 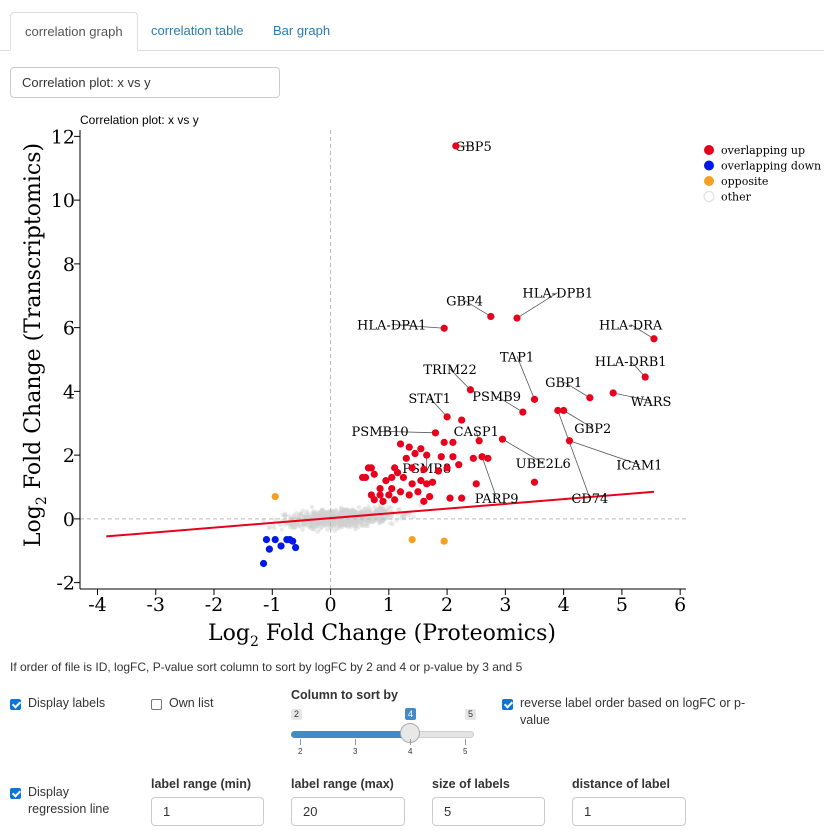 What do you see at coordinates (15, 704) in the screenshot?
I see `display-labels-checkbox` at bounding box center [15, 704].